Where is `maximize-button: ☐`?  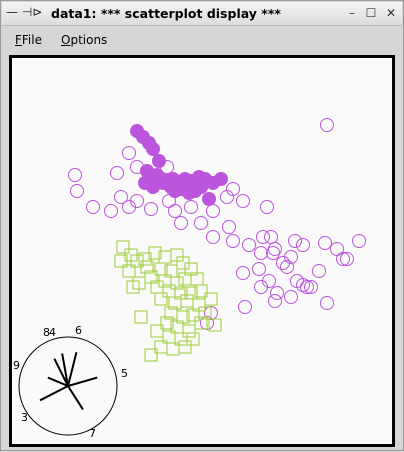 maximize-button: ☐ is located at coordinates (371, 13).